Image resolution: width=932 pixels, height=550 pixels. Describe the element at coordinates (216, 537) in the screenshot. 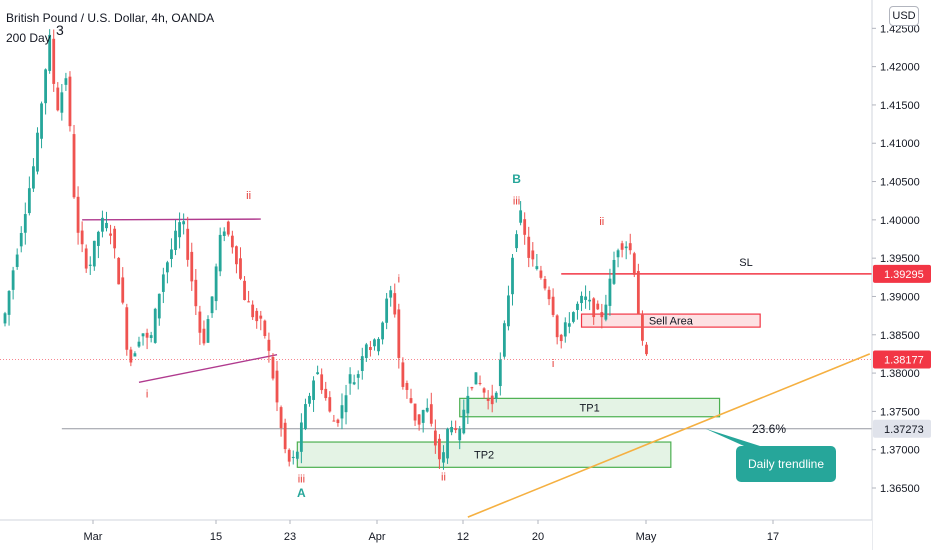

I see `x-tick-label: 15` at that location.